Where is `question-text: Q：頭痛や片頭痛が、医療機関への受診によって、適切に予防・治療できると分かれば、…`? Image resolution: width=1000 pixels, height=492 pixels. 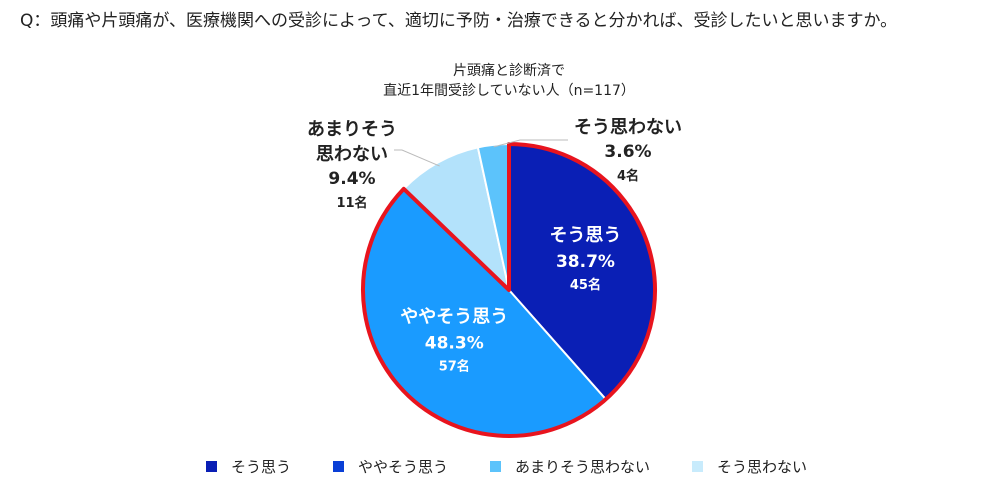 question-text: Q：頭痛や片頭痛が、医療機関への受診によって、適切に予防・治療できると分かれば、… is located at coordinates (459, 21).